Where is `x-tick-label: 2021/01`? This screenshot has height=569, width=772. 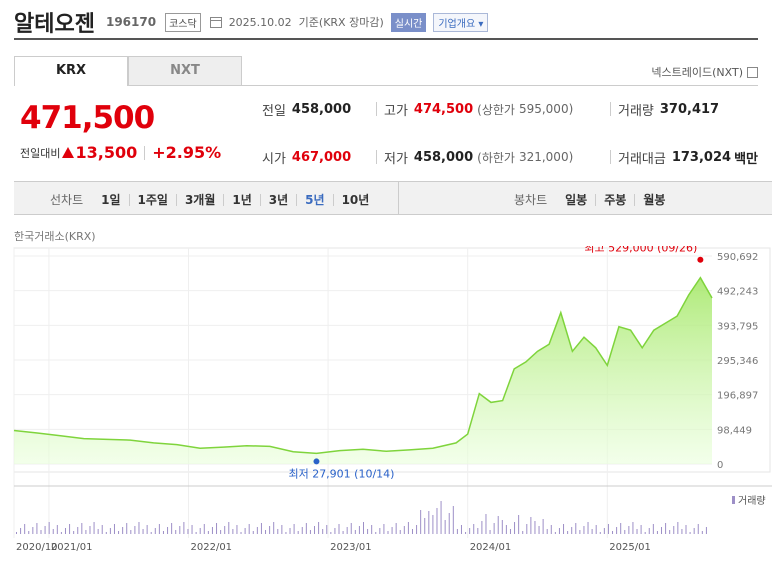 x-tick-label: 2021/01 is located at coordinates (72, 547).